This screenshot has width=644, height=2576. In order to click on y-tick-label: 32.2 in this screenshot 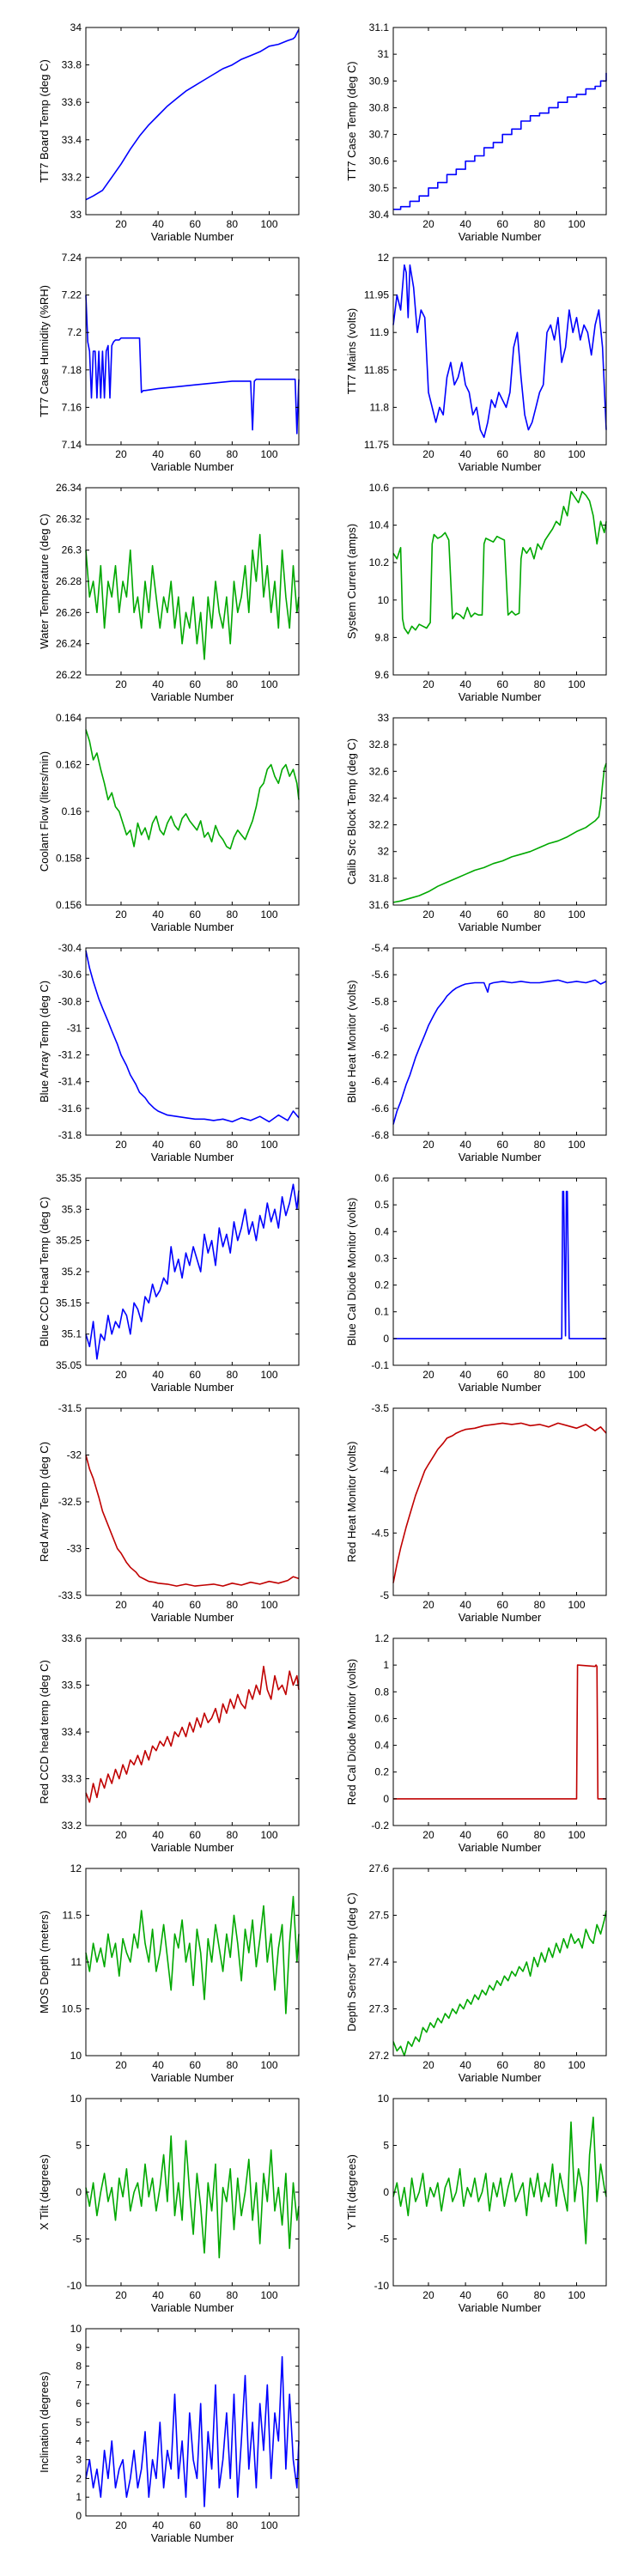, I will do `click(379, 825)`.